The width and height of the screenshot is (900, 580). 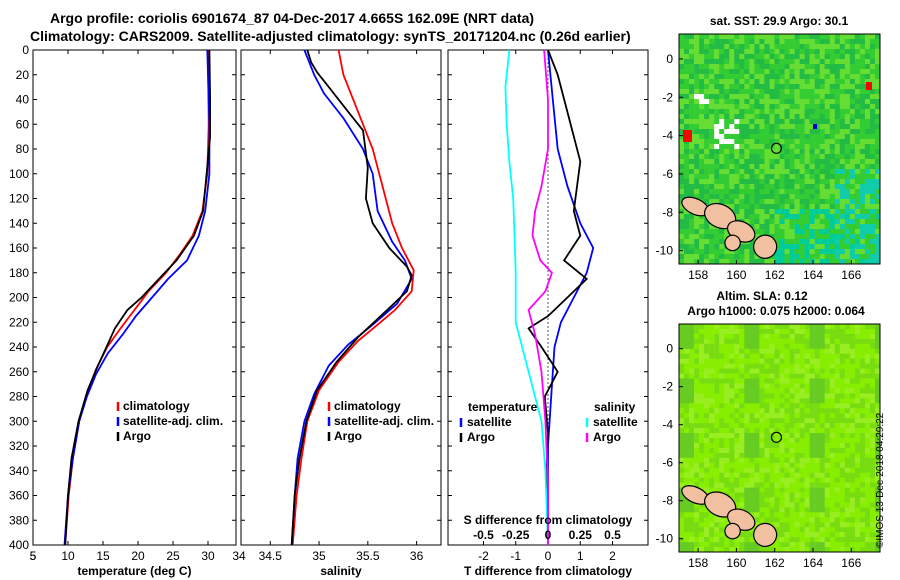 What do you see at coordinates (319, 556) in the screenshot?
I see `x-tick-label: 35` at bounding box center [319, 556].